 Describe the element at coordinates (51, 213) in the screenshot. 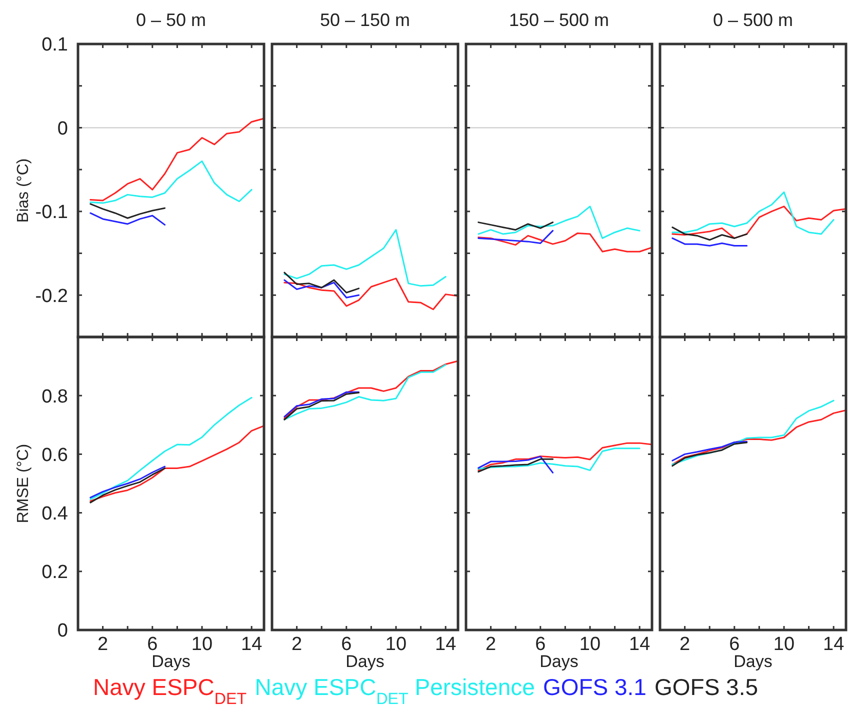

I see `y-tick-label: -0.1` at that location.